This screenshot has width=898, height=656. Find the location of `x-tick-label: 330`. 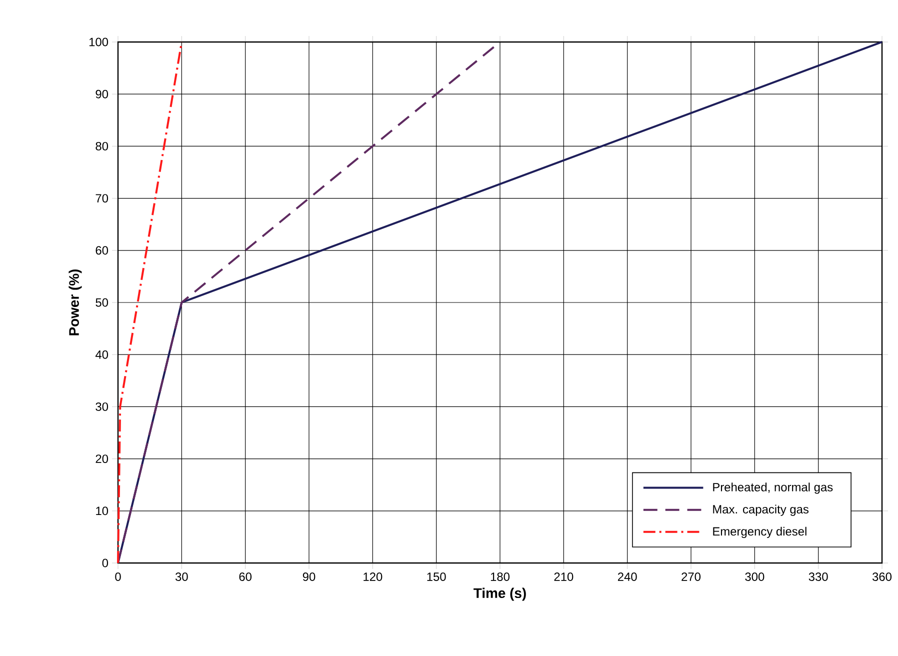

x-tick-label: 330 is located at coordinates (818, 576).